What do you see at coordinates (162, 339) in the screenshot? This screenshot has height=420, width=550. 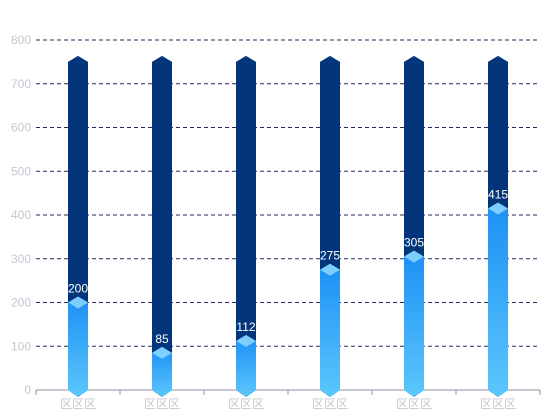 I see `data-label: 85` at bounding box center [162, 339].